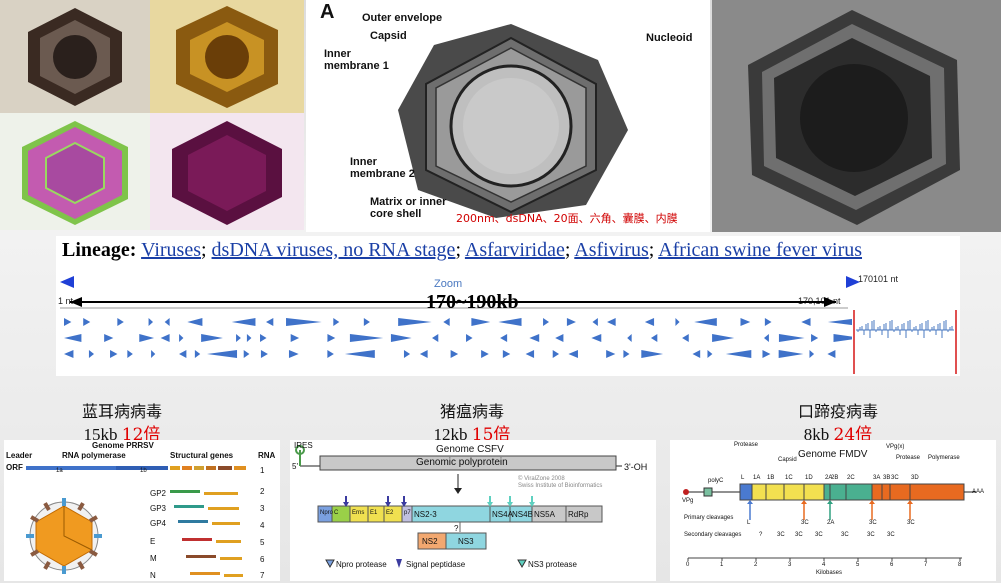 This screenshot has height=583, width=1001. Describe the element at coordinates (336, 513) in the screenshot. I see `csfv-protein-label: C` at that location.